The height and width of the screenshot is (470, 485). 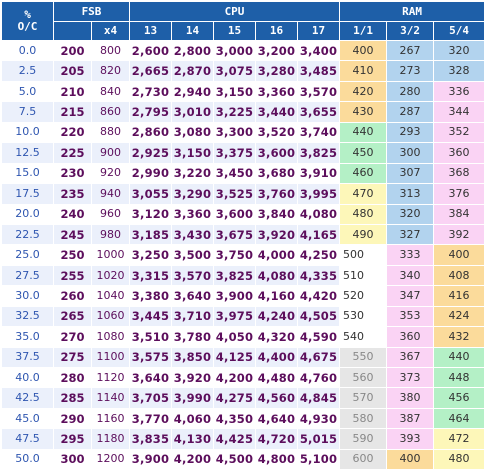 I want to click on fsb-cell: 220, so click(x=72, y=132).